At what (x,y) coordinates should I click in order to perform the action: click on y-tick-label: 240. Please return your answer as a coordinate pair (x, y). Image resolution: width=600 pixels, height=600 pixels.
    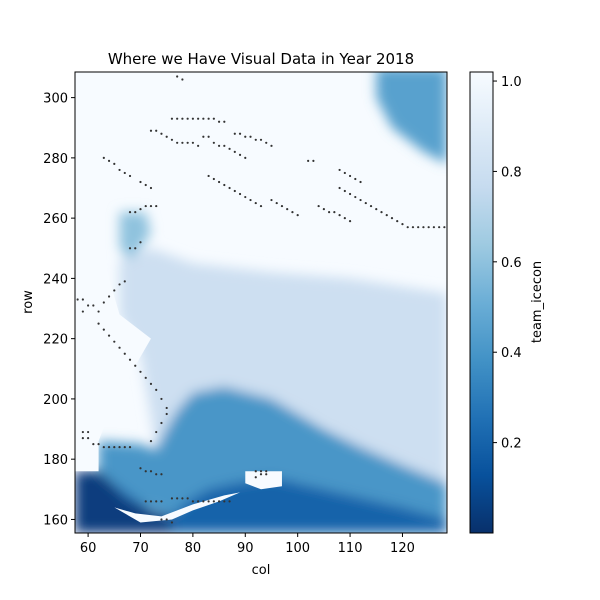
    Looking at the image, I should click on (55, 279).